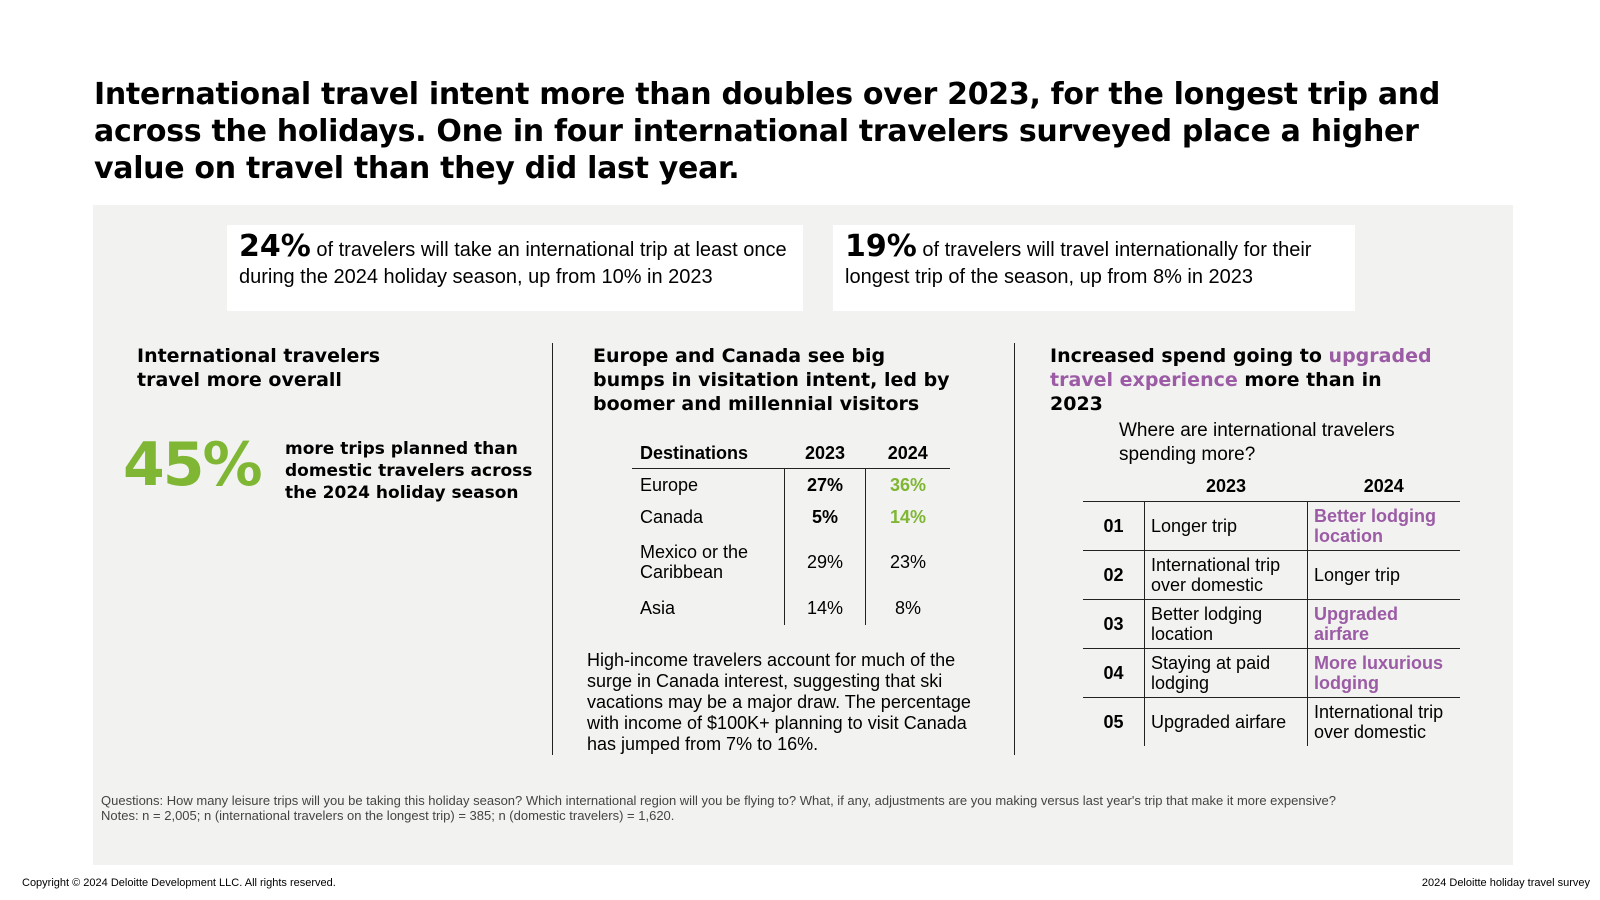 The height and width of the screenshot is (900, 1600). What do you see at coordinates (708, 453) in the screenshot?
I see `header-destinations: Destinations` at bounding box center [708, 453].